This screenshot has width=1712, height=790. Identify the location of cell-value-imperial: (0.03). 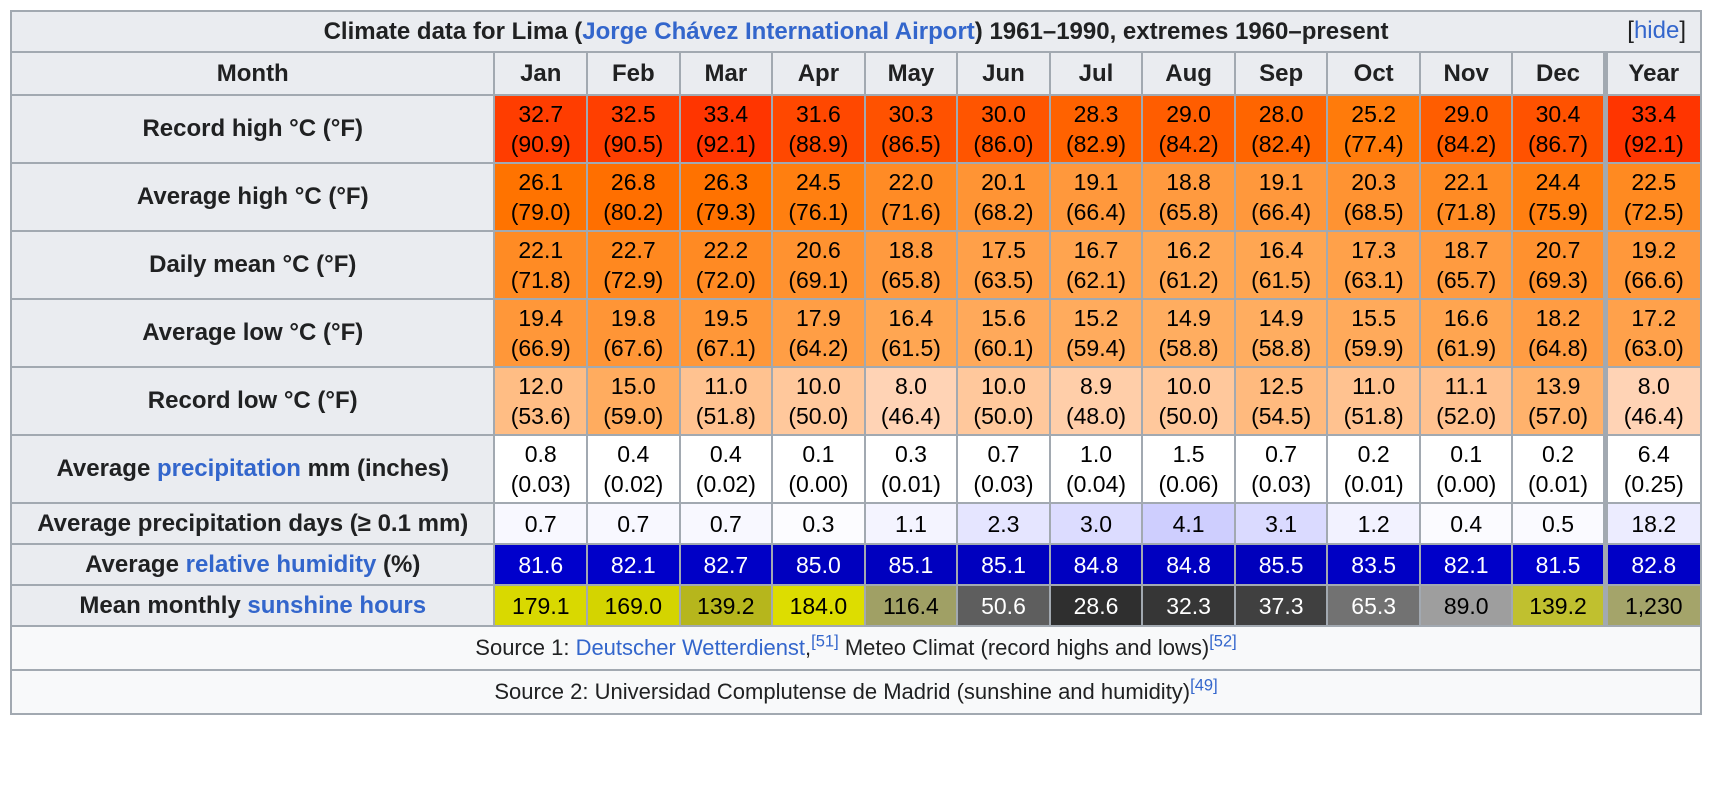
(1281, 484).